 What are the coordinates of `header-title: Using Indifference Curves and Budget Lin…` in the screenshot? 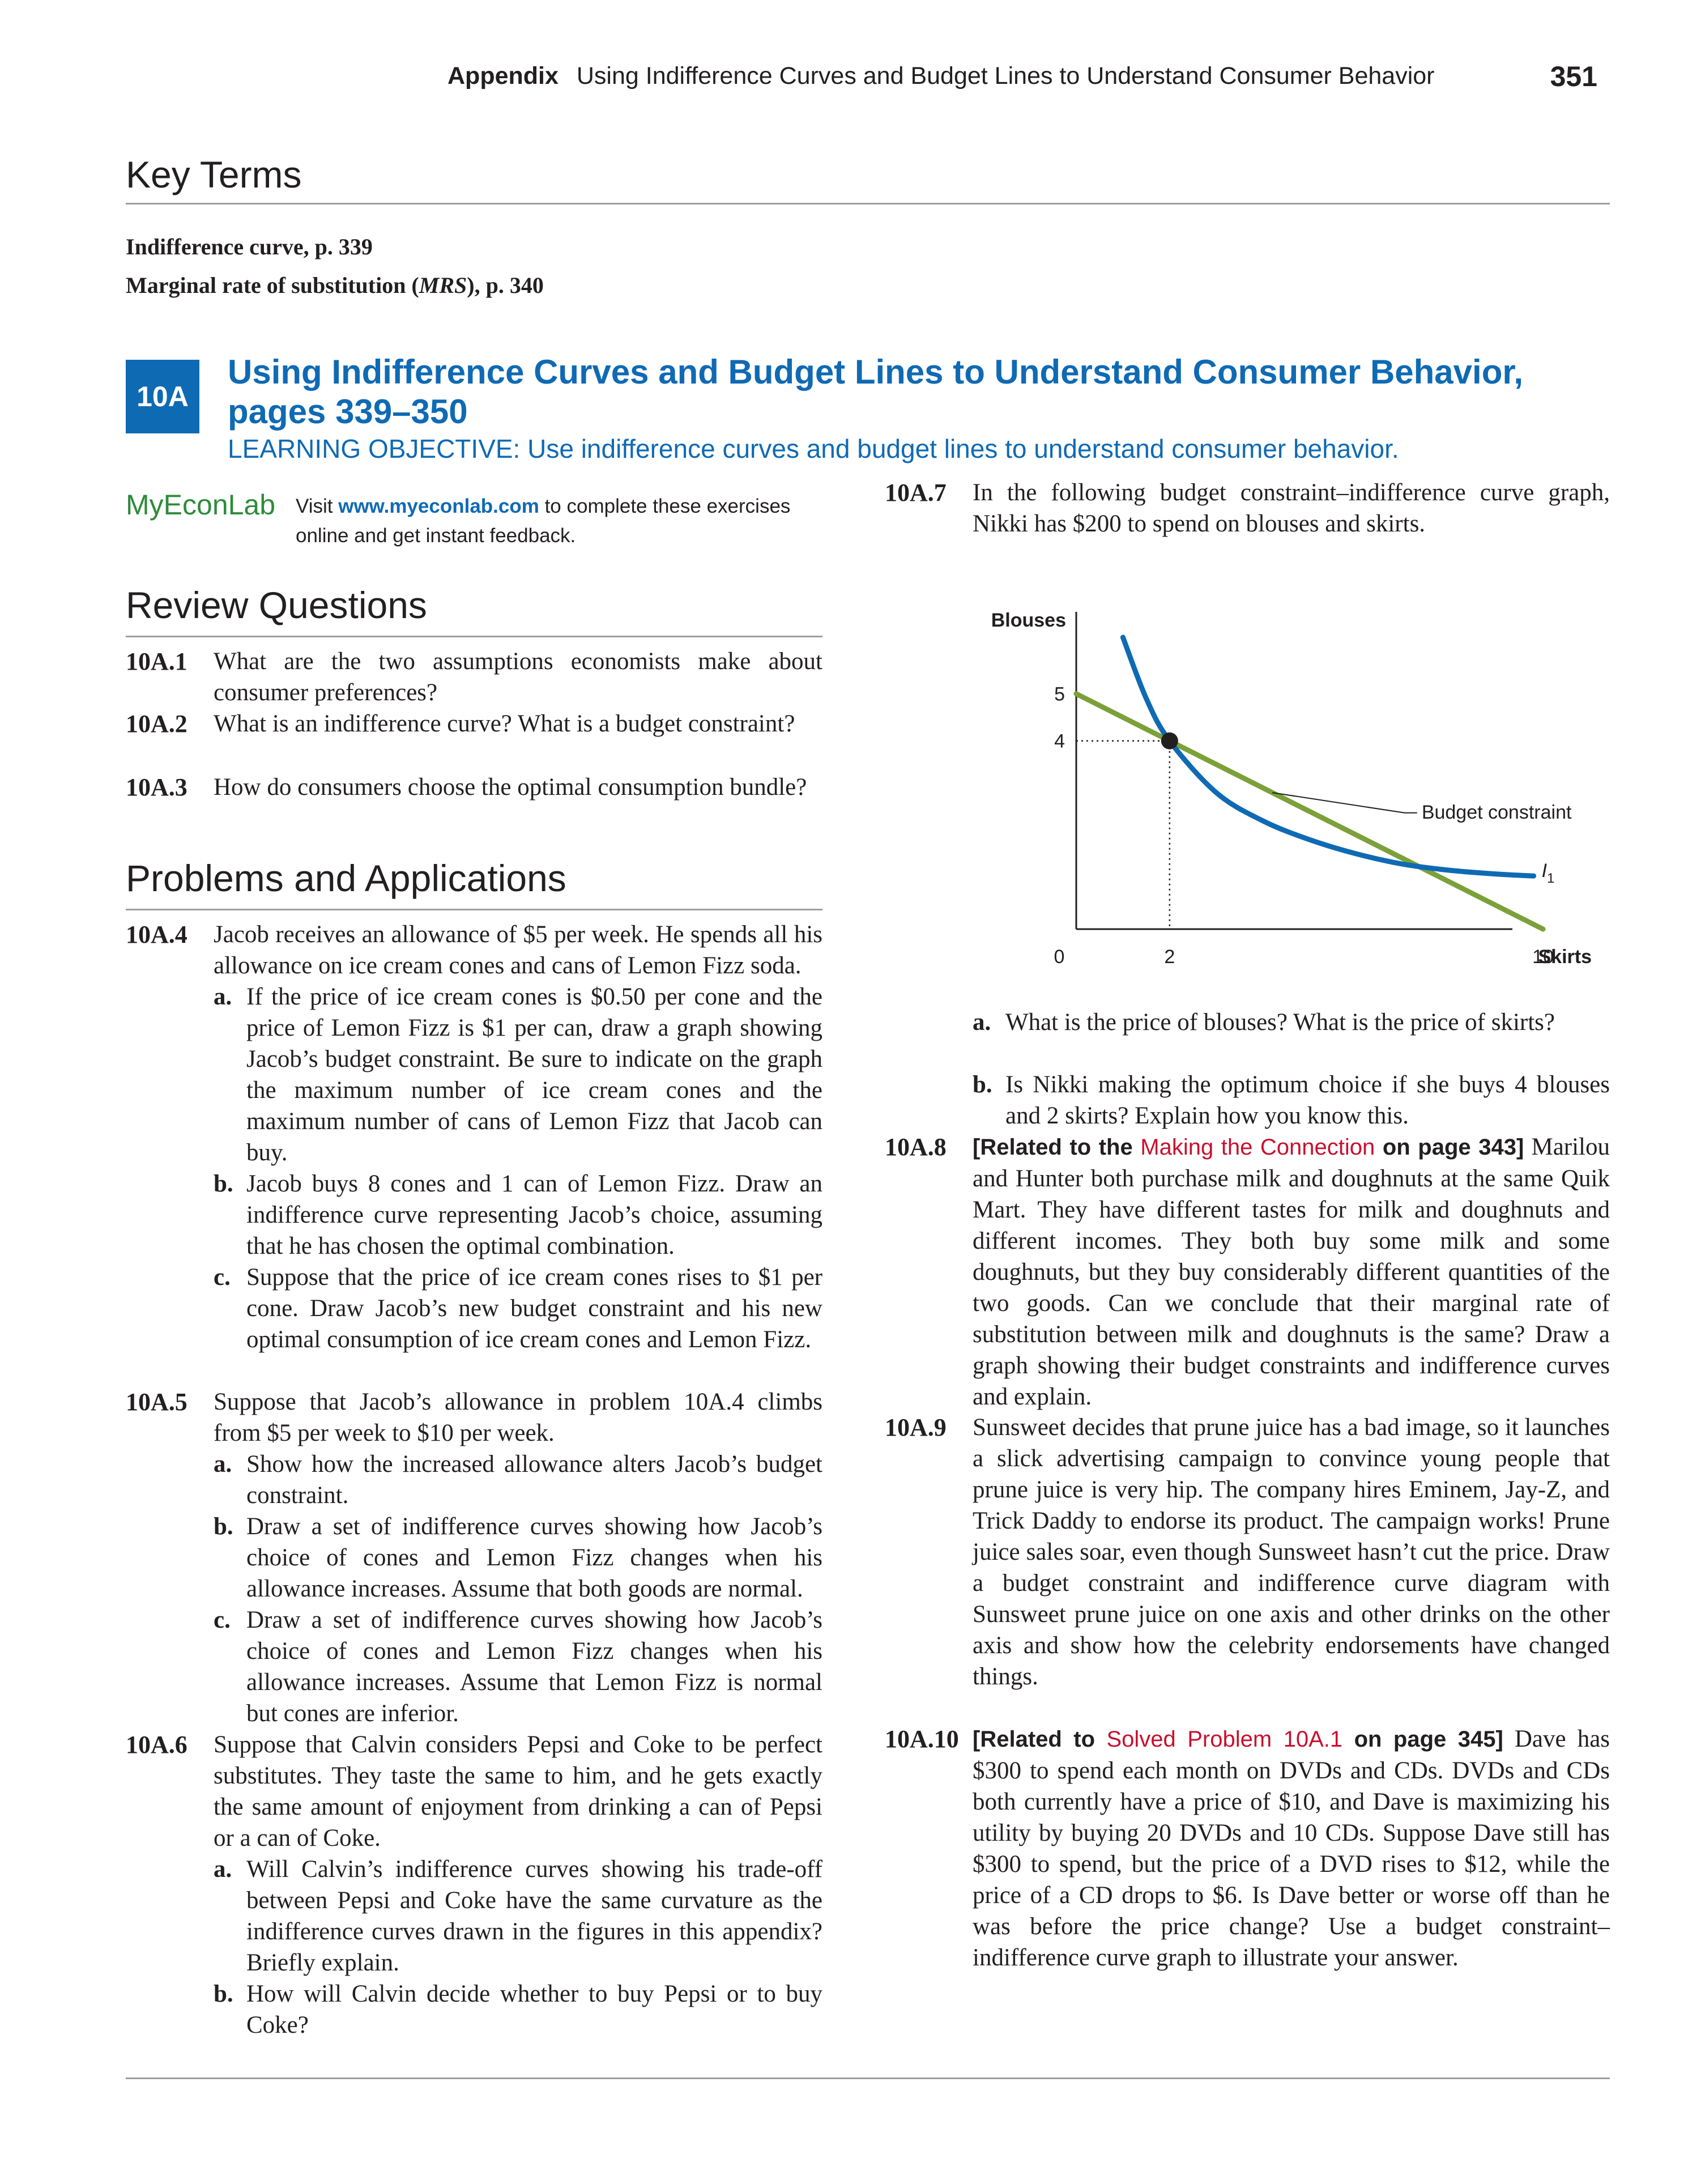 It's located at (1006, 76).